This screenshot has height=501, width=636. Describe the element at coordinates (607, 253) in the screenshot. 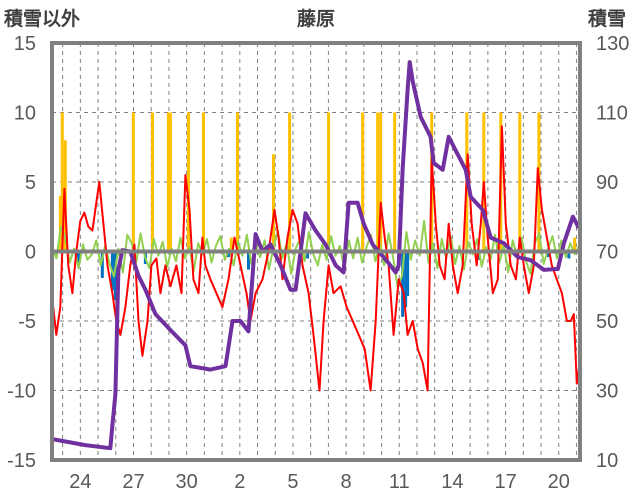

I see `right-tick-label: 70` at that location.